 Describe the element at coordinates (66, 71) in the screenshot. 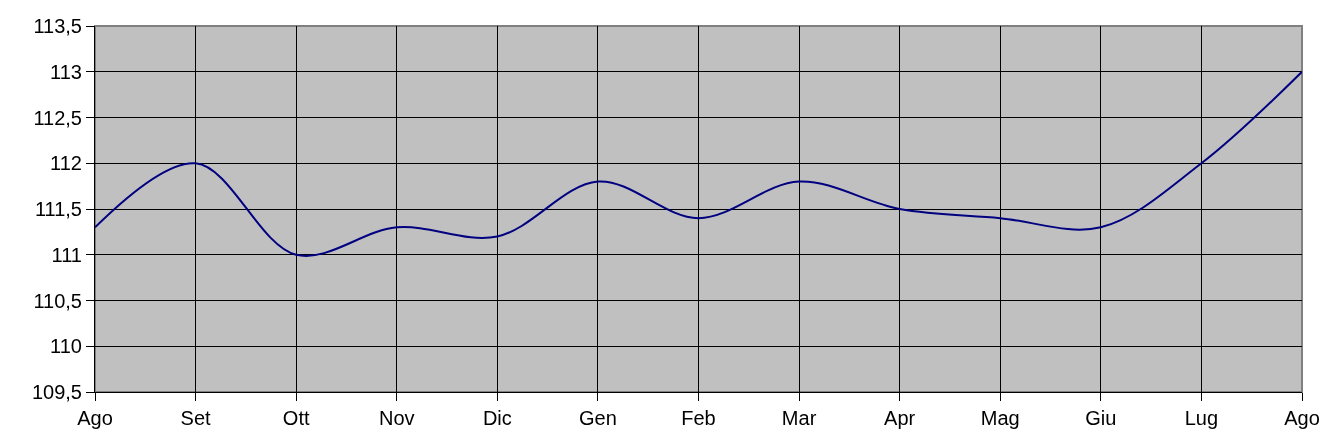

I see `y-tick-label: 113` at that location.